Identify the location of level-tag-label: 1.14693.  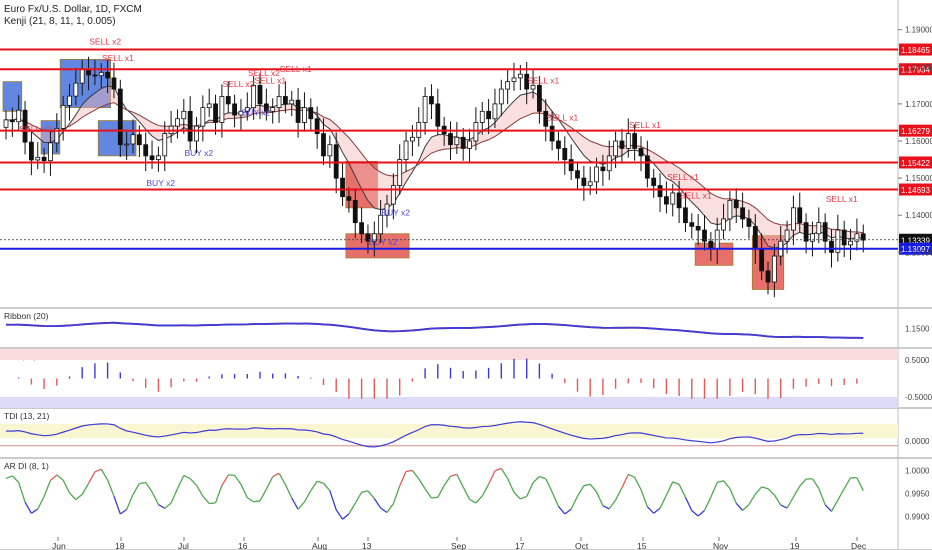
(915, 190).